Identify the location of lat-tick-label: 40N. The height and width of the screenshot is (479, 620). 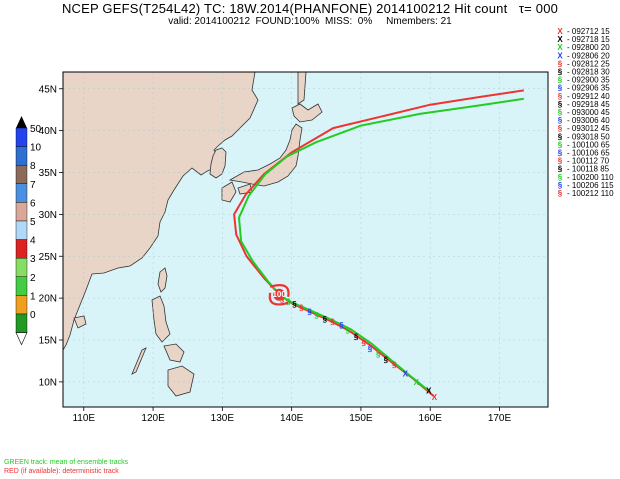
(48, 131).